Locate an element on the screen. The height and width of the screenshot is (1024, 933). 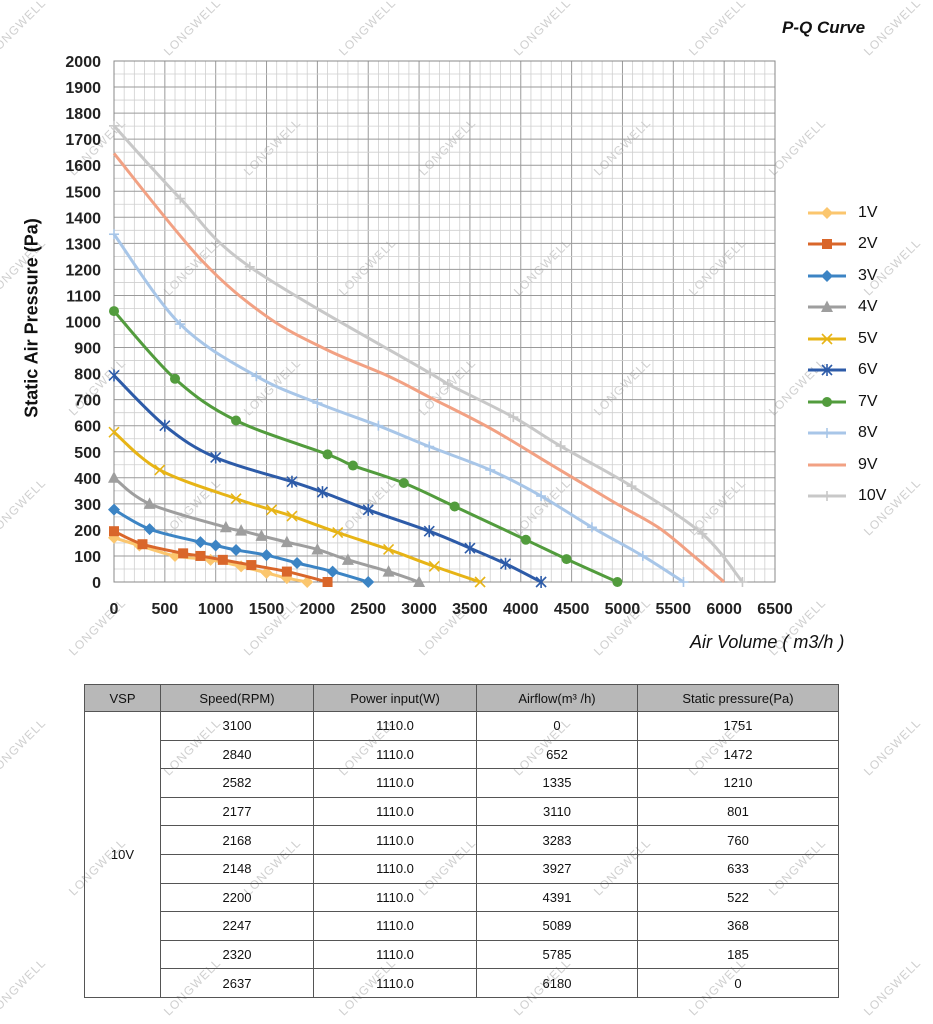
y-tick-label: 1900 is located at coordinates (83, 88).